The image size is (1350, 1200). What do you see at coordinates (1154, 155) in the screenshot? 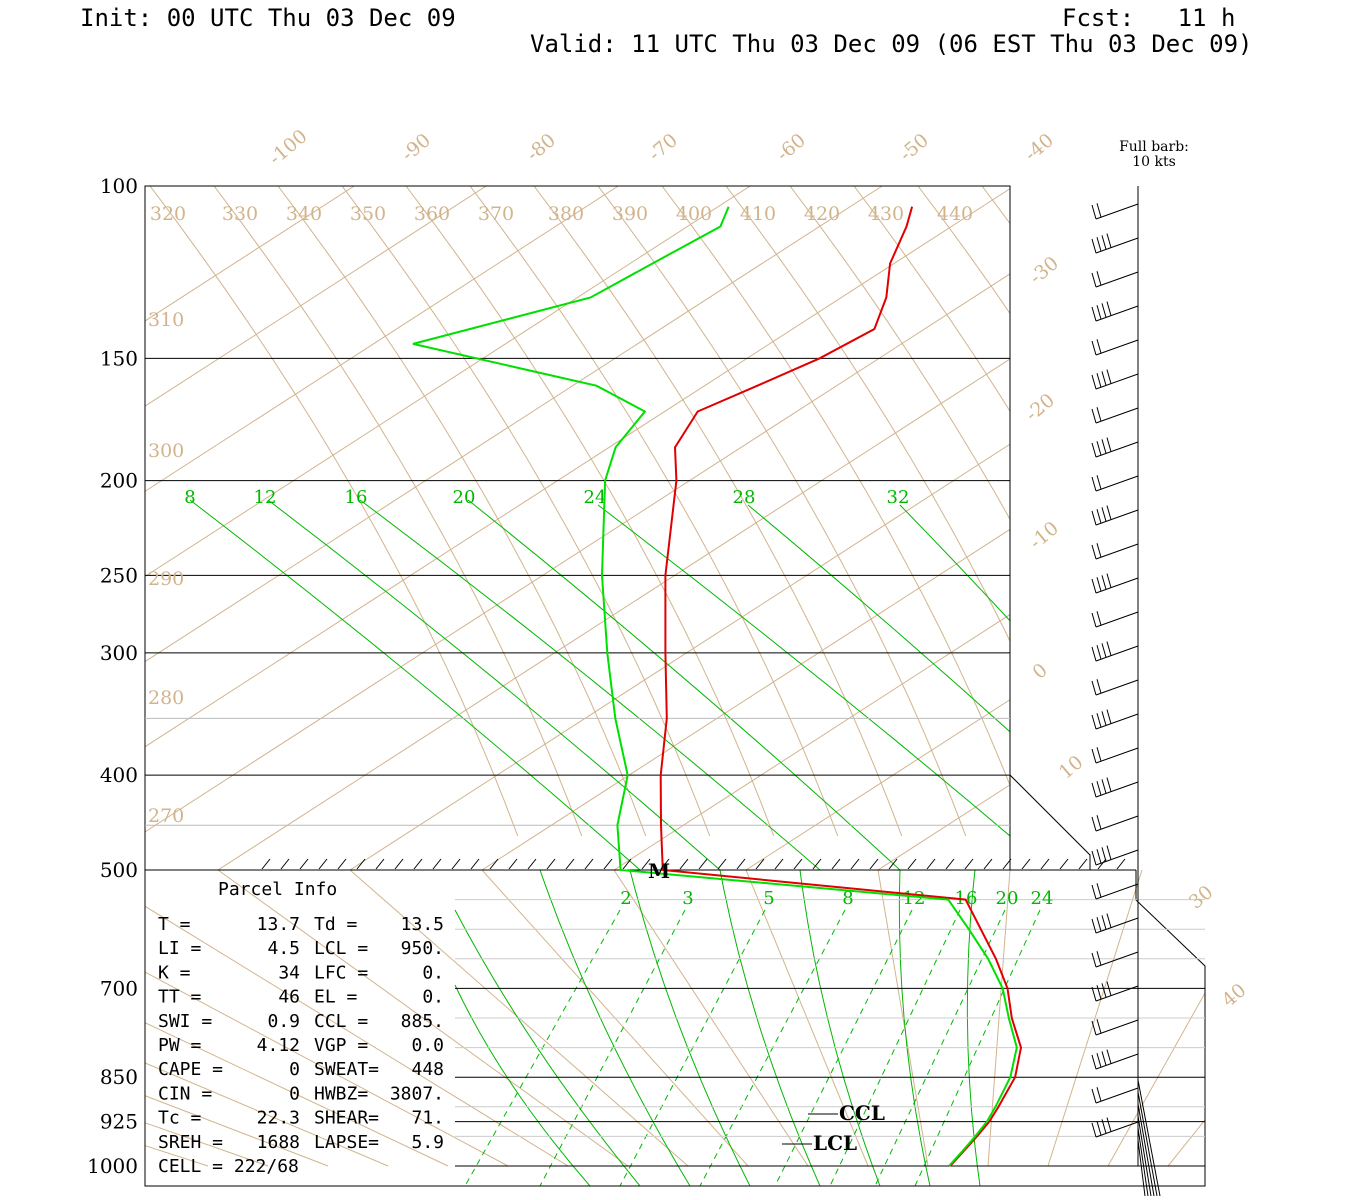
I see `barb-legend: Full barb: 10 kts` at bounding box center [1154, 155].